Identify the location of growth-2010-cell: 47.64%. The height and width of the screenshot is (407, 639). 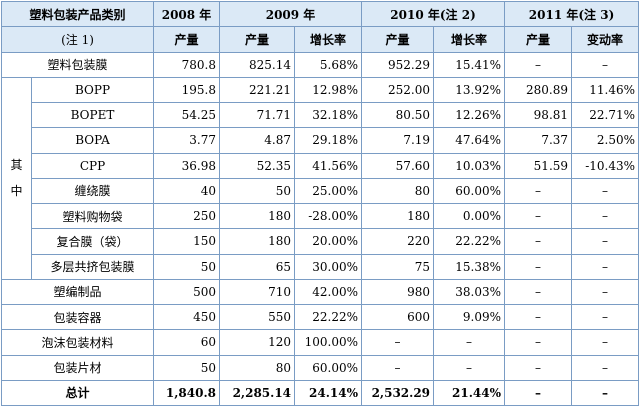
(469, 140).